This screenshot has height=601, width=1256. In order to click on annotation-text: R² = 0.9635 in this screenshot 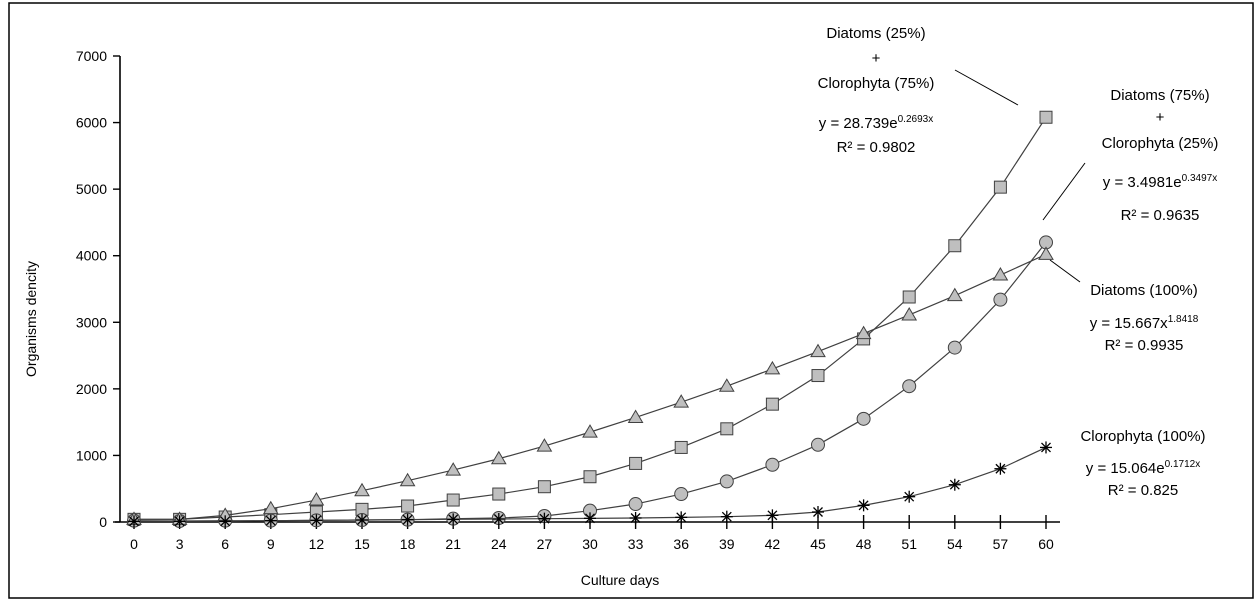, I will do `click(1160, 215)`.